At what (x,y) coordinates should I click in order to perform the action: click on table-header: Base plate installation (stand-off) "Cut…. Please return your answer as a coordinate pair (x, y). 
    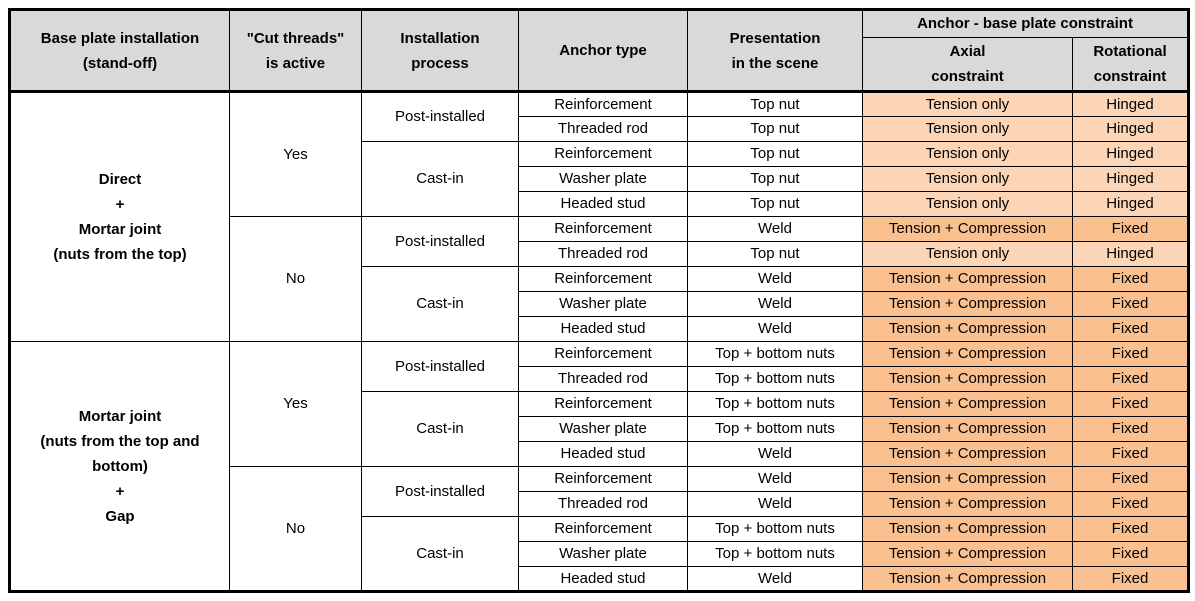
    Looking at the image, I should click on (599, 51).